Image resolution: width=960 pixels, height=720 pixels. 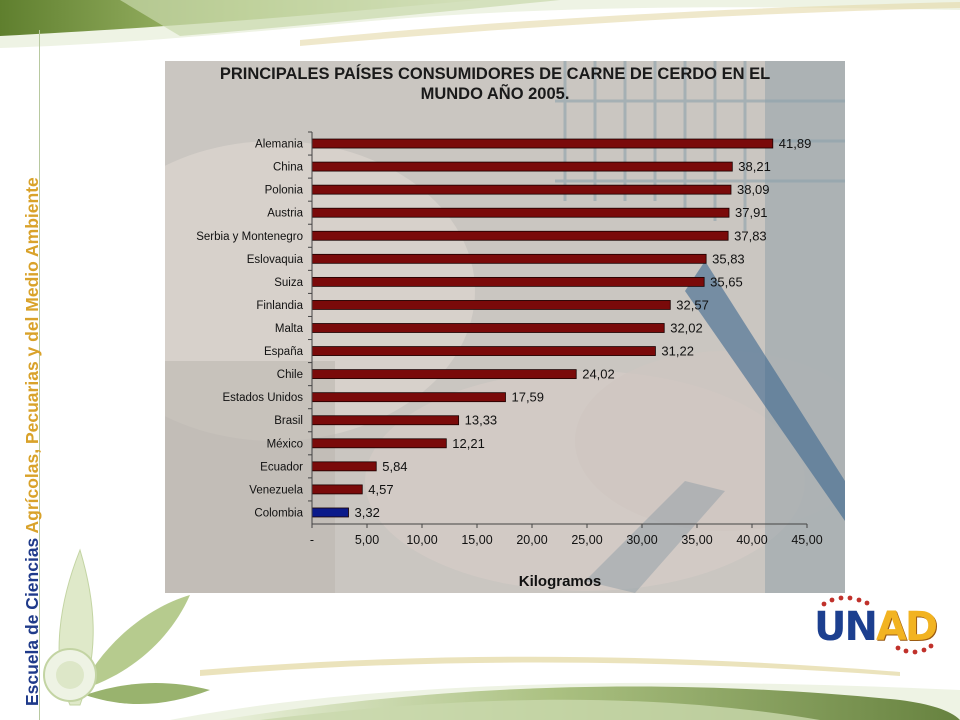 What do you see at coordinates (480, 24) in the screenshot?
I see `top-decoration` at bounding box center [480, 24].